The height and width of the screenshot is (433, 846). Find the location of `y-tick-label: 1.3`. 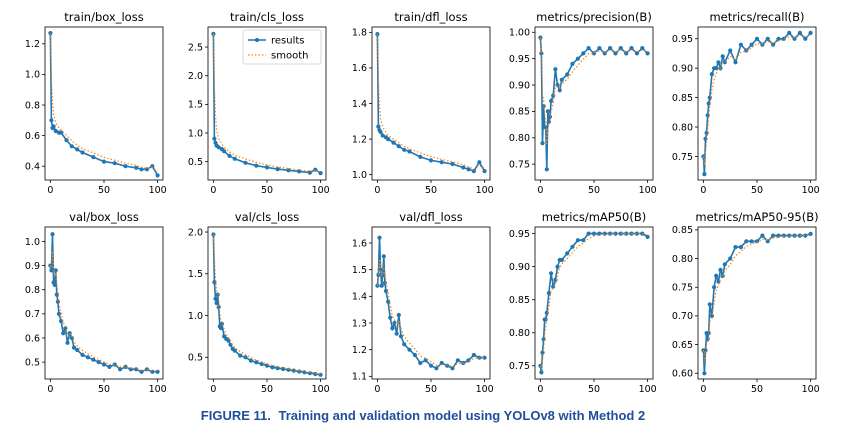

y-tick-label: 1.3 is located at coordinates (359, 323).